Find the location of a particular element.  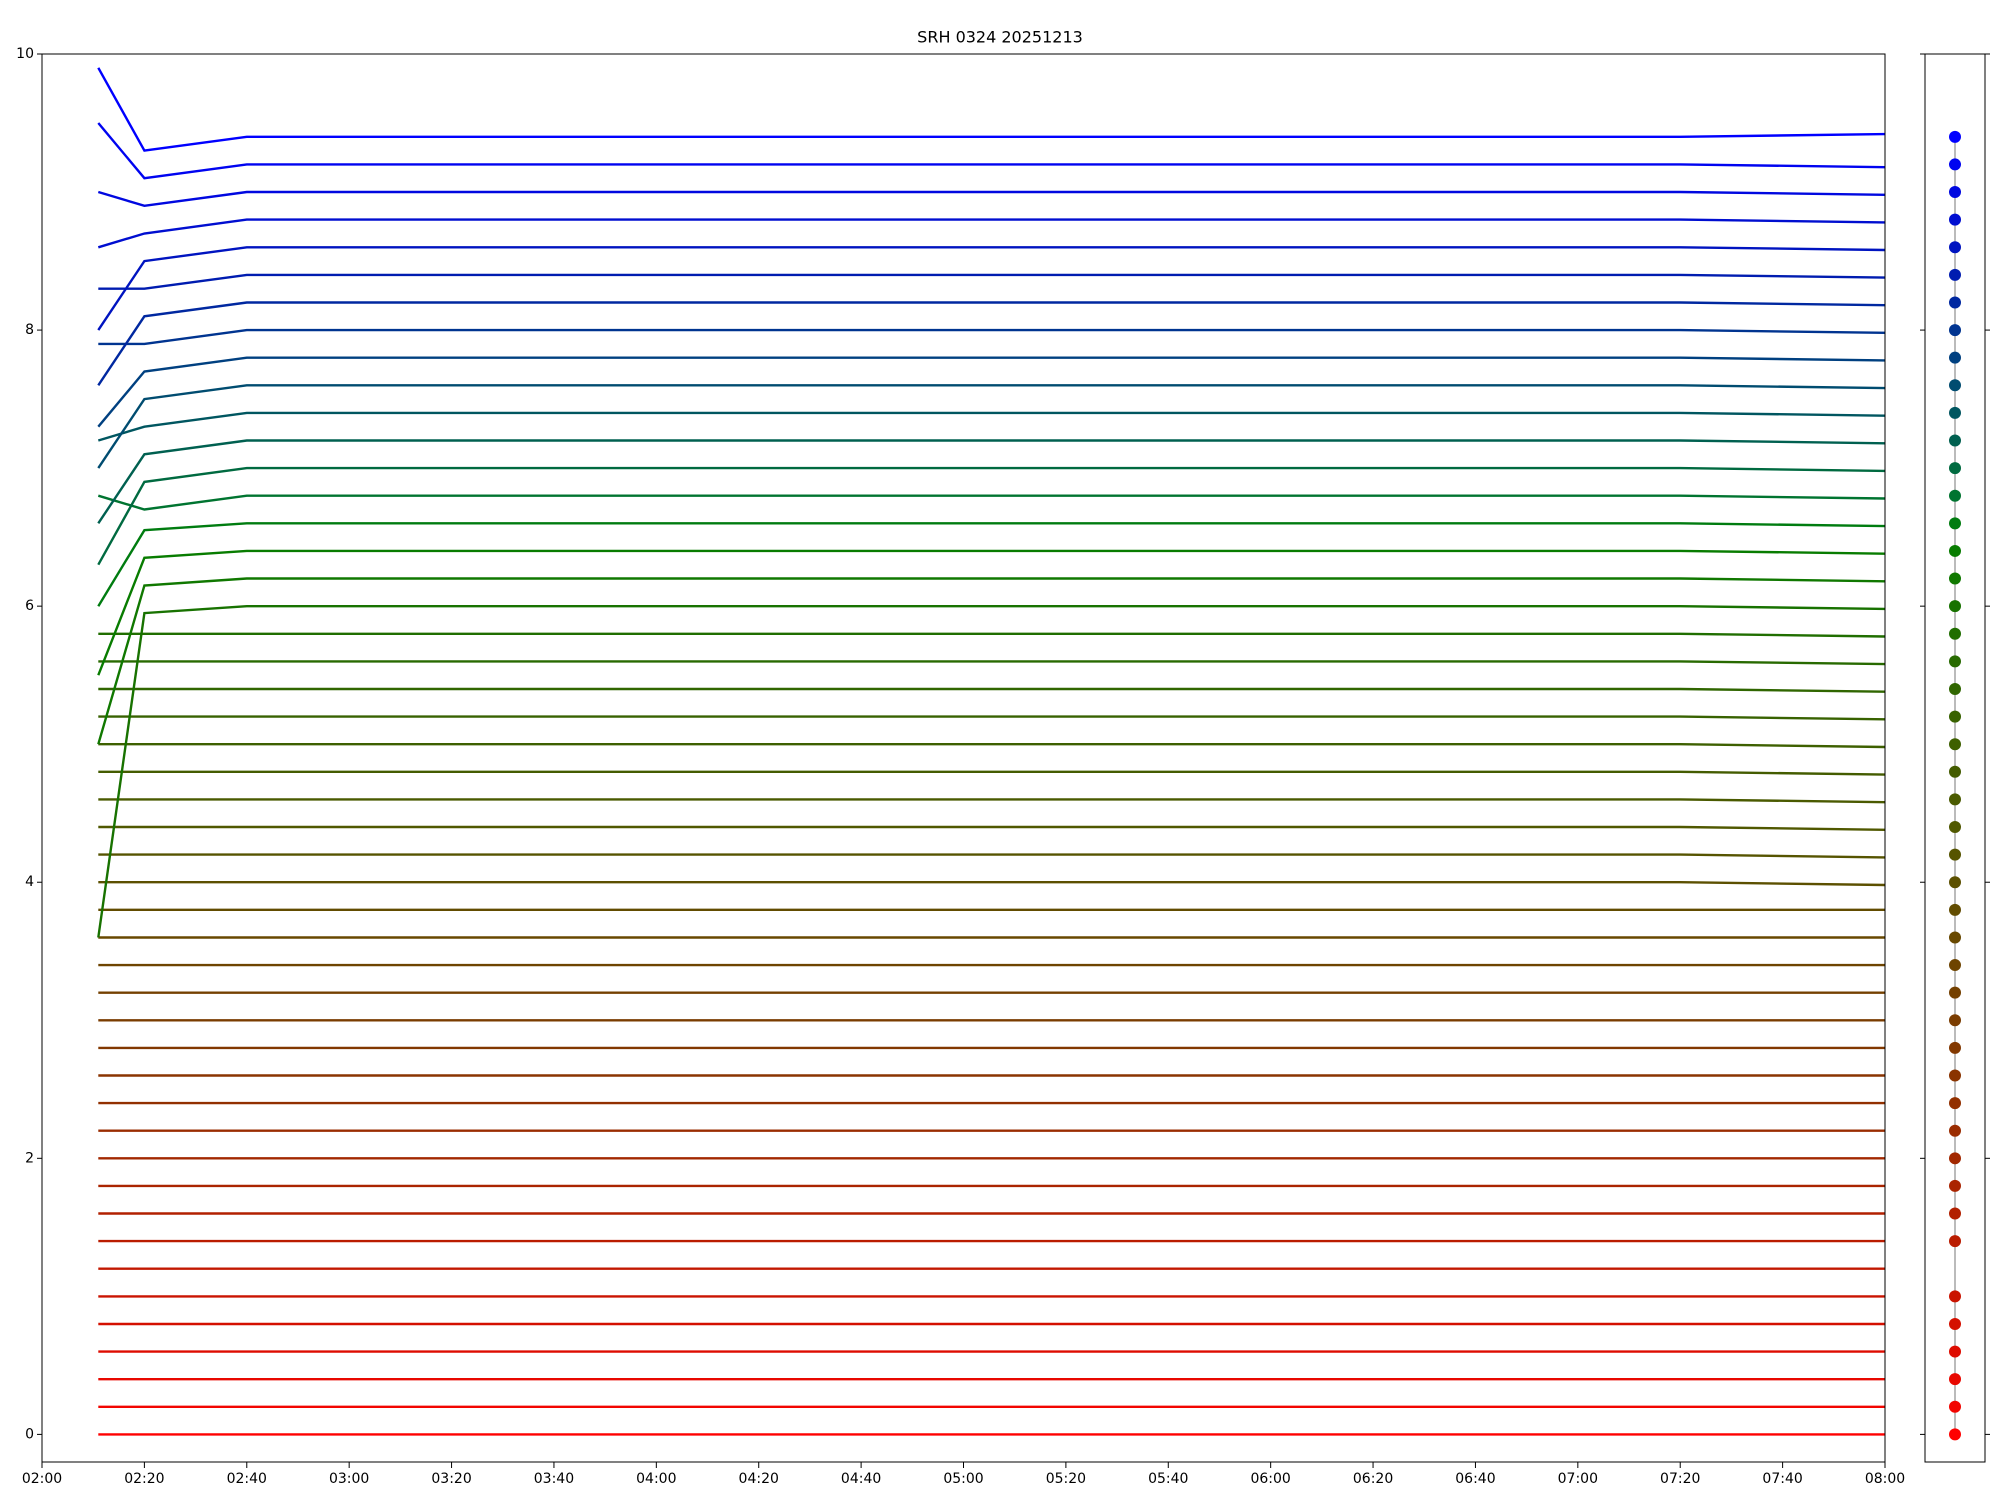

x-tick-label: 03:40 is located at coordinates (554, 1479).